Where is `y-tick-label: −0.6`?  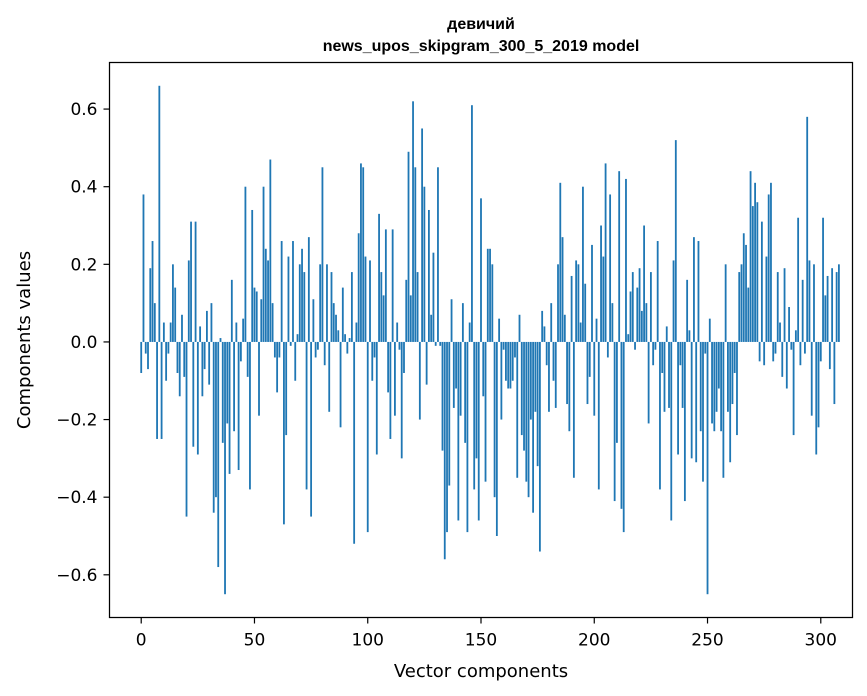 y-tick-label: −0.6 is located at coordinates (76, 576).